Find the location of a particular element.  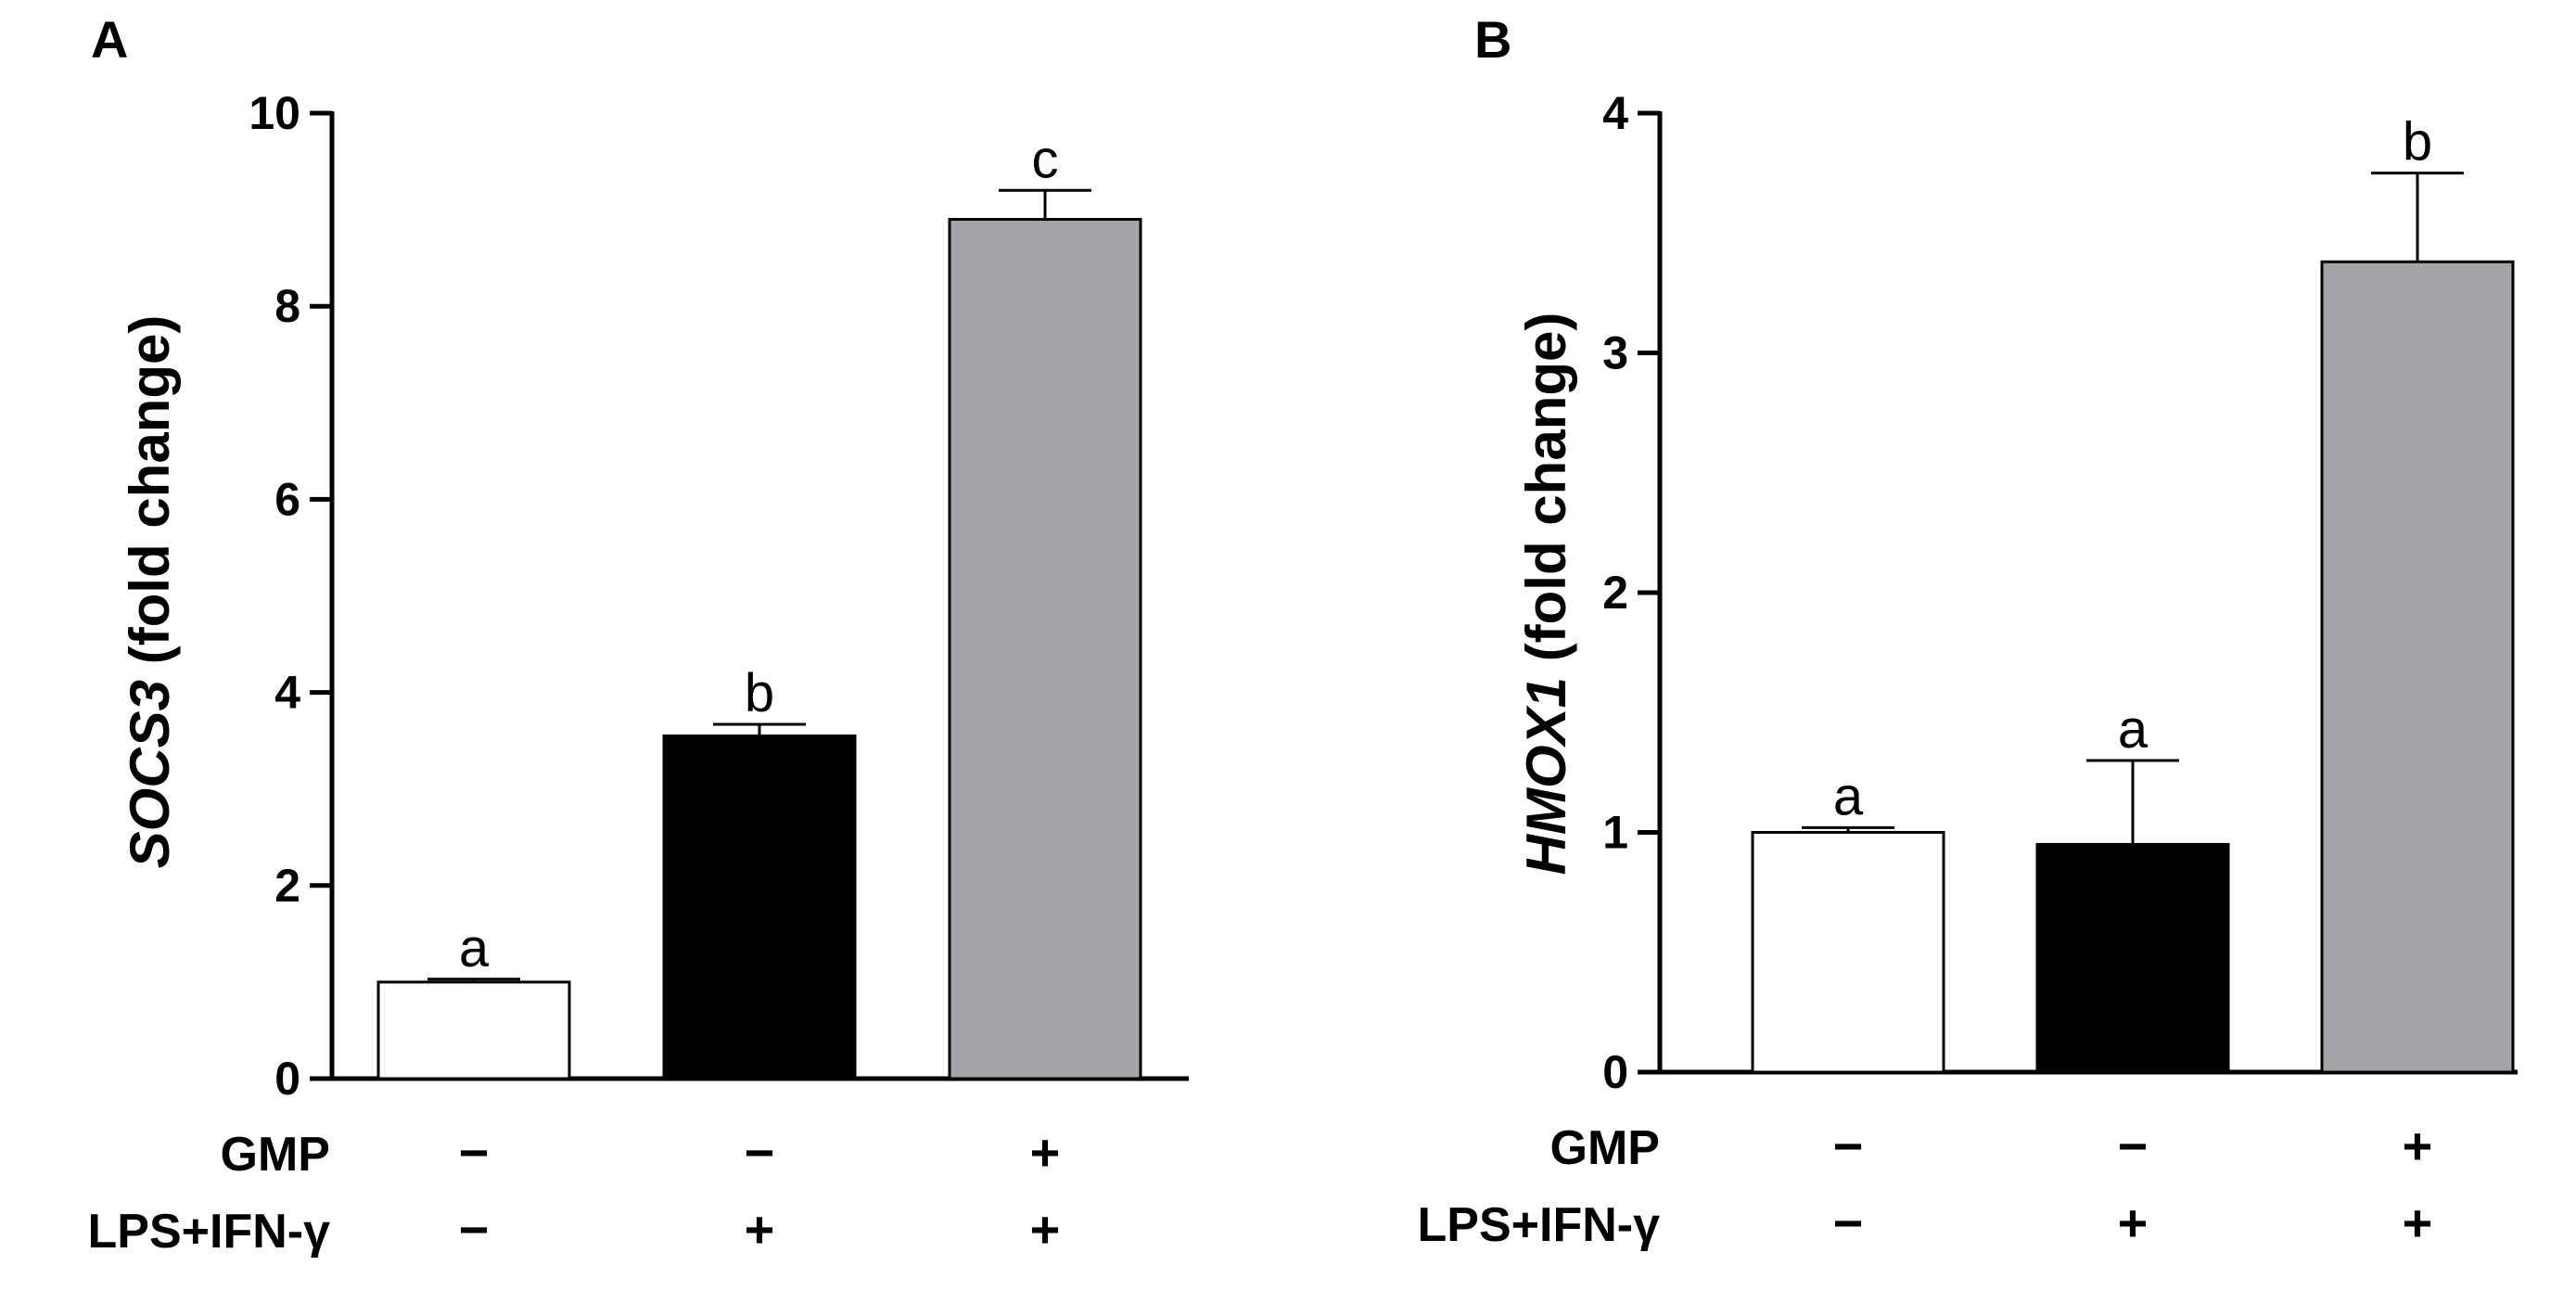

panel-b-gene-name: HMOX1 is located at coordinates (1546, 776).